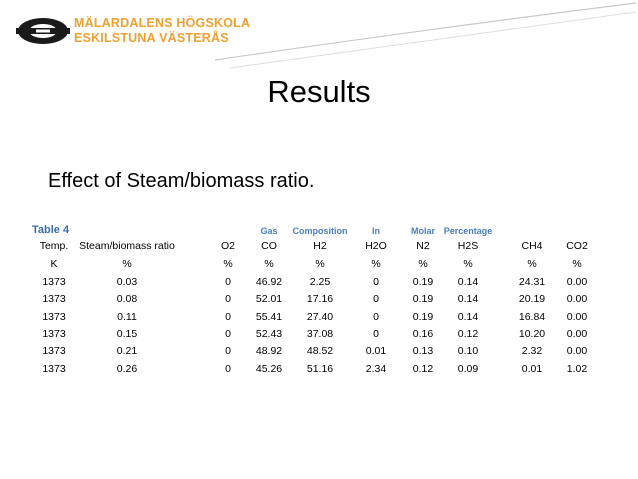 The height and width of the screenshot is (479, 638). I want to click on table-cell: 0.08, so click(127, 299).